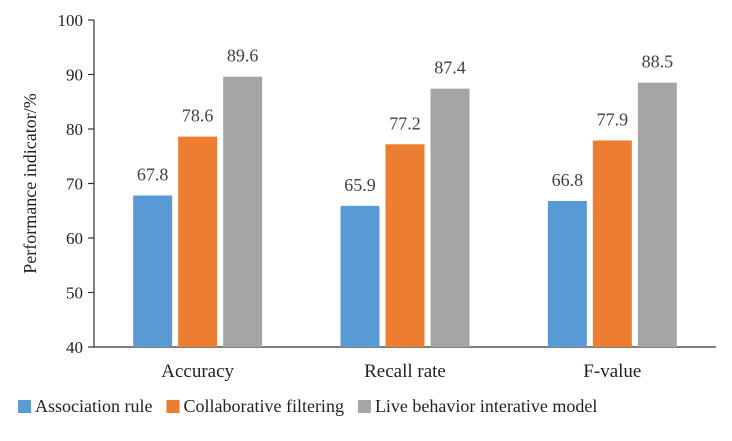 Image resolution: width=732 pixels, height=441 pixels. I want to click on y-tick-label: 60, so click(74, 238).